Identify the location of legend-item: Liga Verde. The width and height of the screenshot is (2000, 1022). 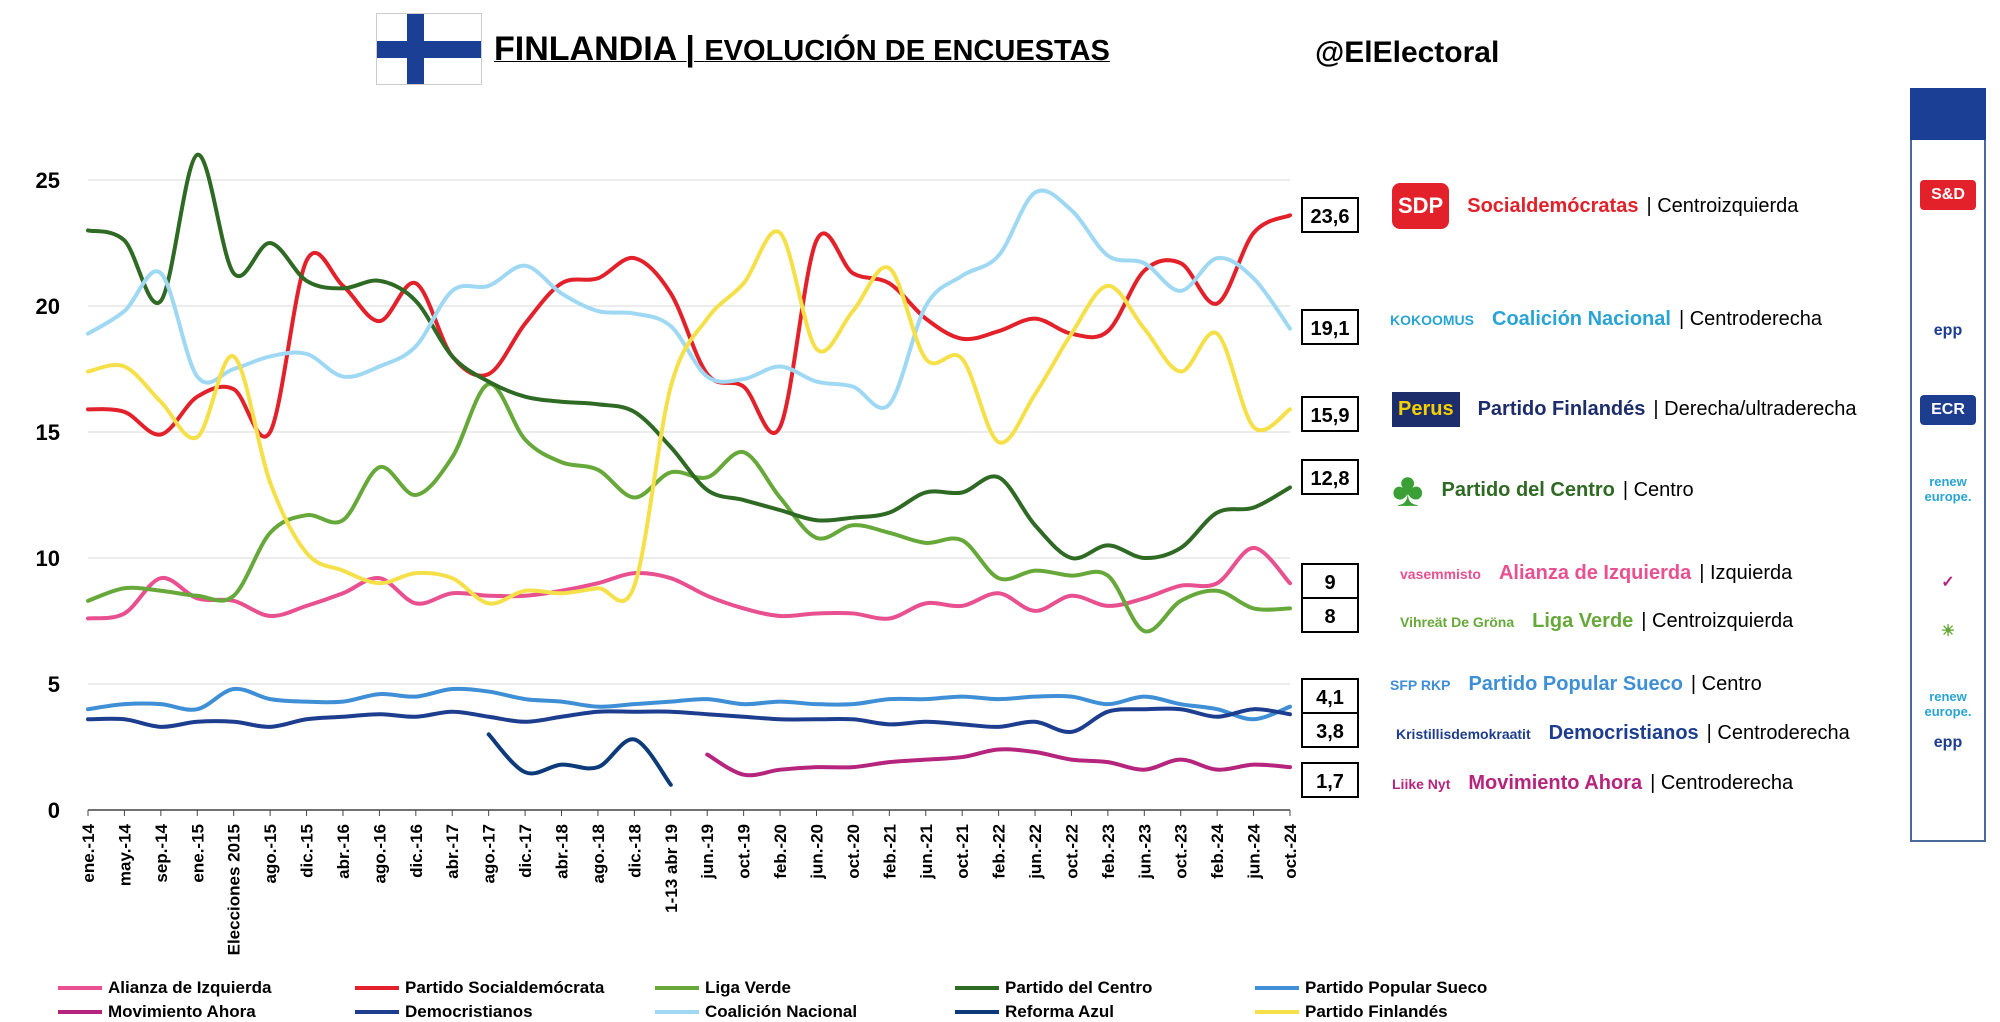
(723, 988).